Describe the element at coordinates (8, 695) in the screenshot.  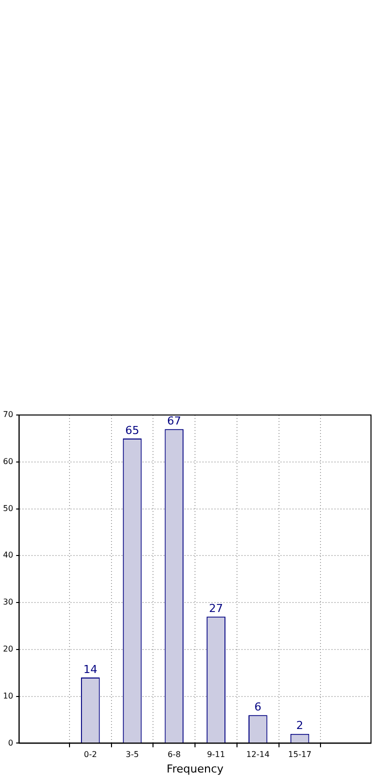
I see `y-tick-label: 10` at that location.